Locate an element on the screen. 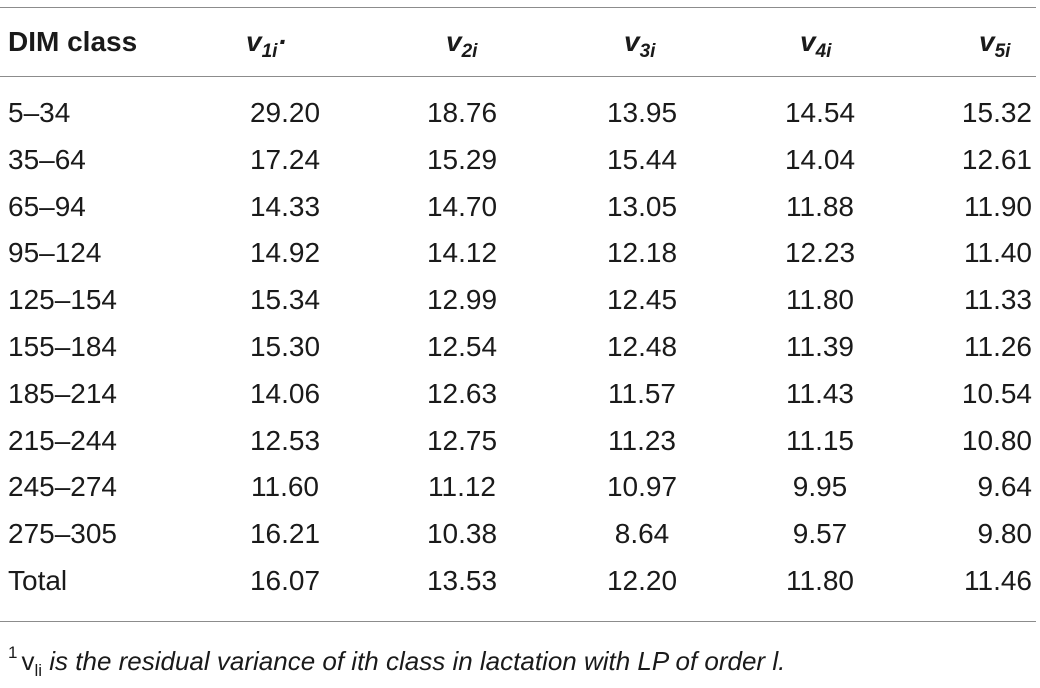  value-cell-col3: 12.18 is located at coordinates (642, 253).